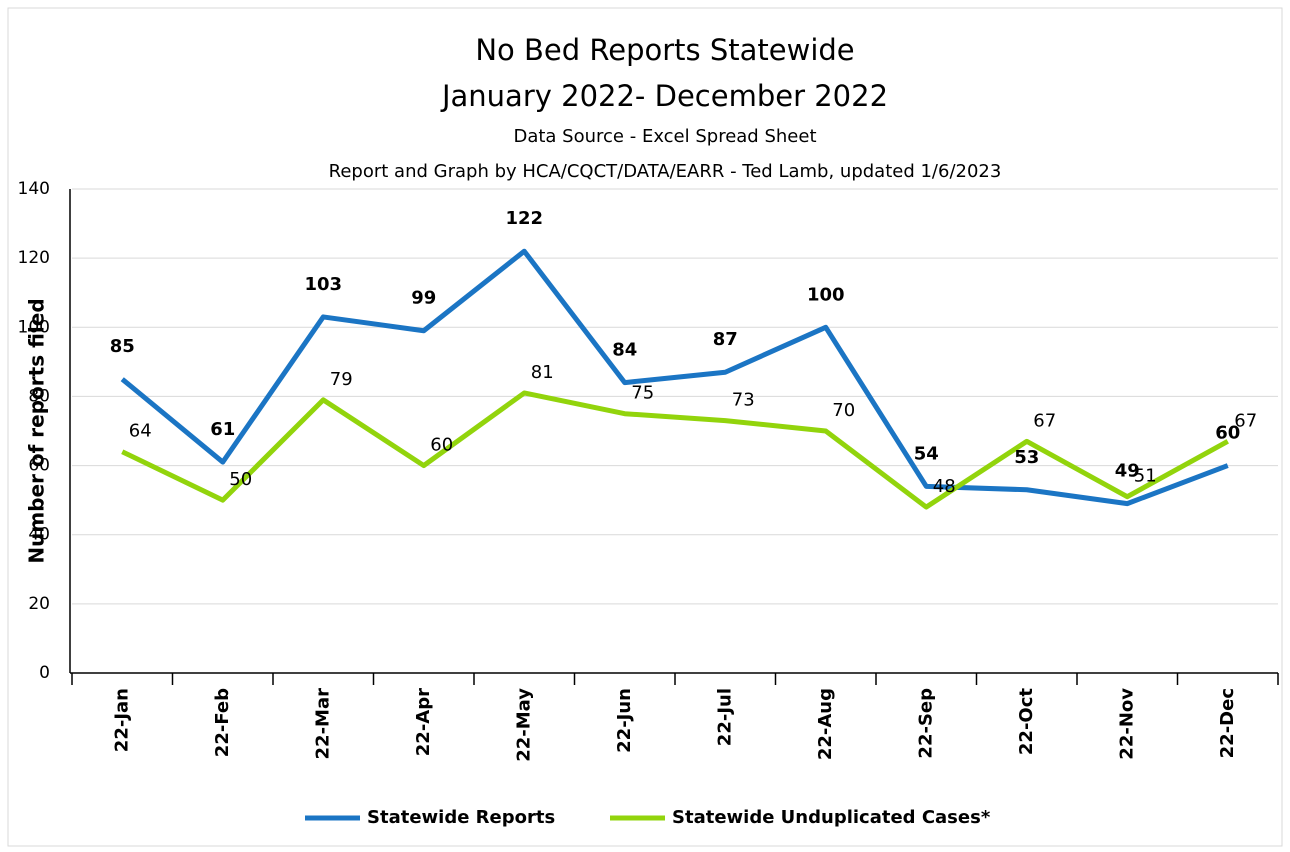 Image resolution: width=1290 pixels, height=852 pixels. What do you see at coordinates (826, 294) in the screenshot?
I see `data-label: 100` at bounding box center [826, 294].